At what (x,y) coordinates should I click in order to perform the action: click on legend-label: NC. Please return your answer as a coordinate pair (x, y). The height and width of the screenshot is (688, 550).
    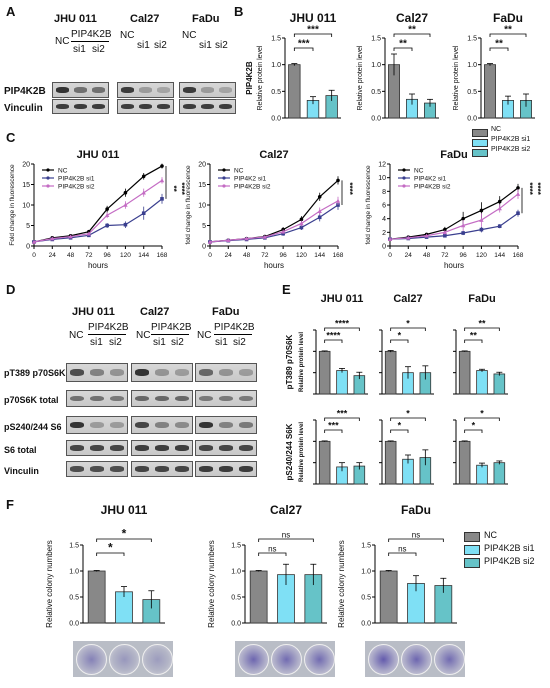
    Looking at the image, I should click on (63, 171).